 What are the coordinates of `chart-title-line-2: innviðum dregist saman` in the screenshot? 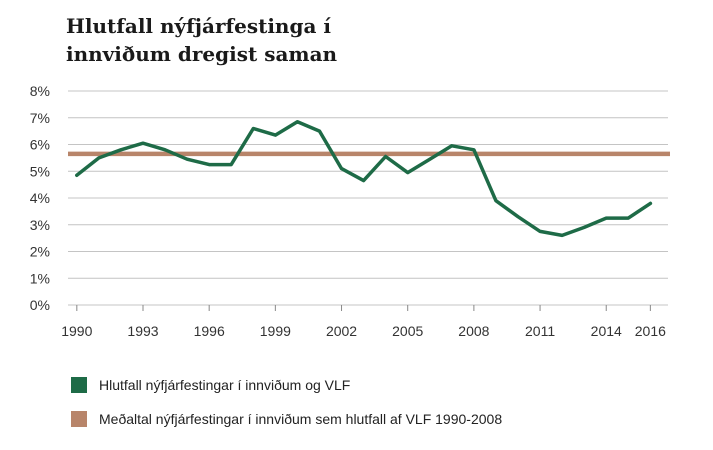 It's located at (202, 54).